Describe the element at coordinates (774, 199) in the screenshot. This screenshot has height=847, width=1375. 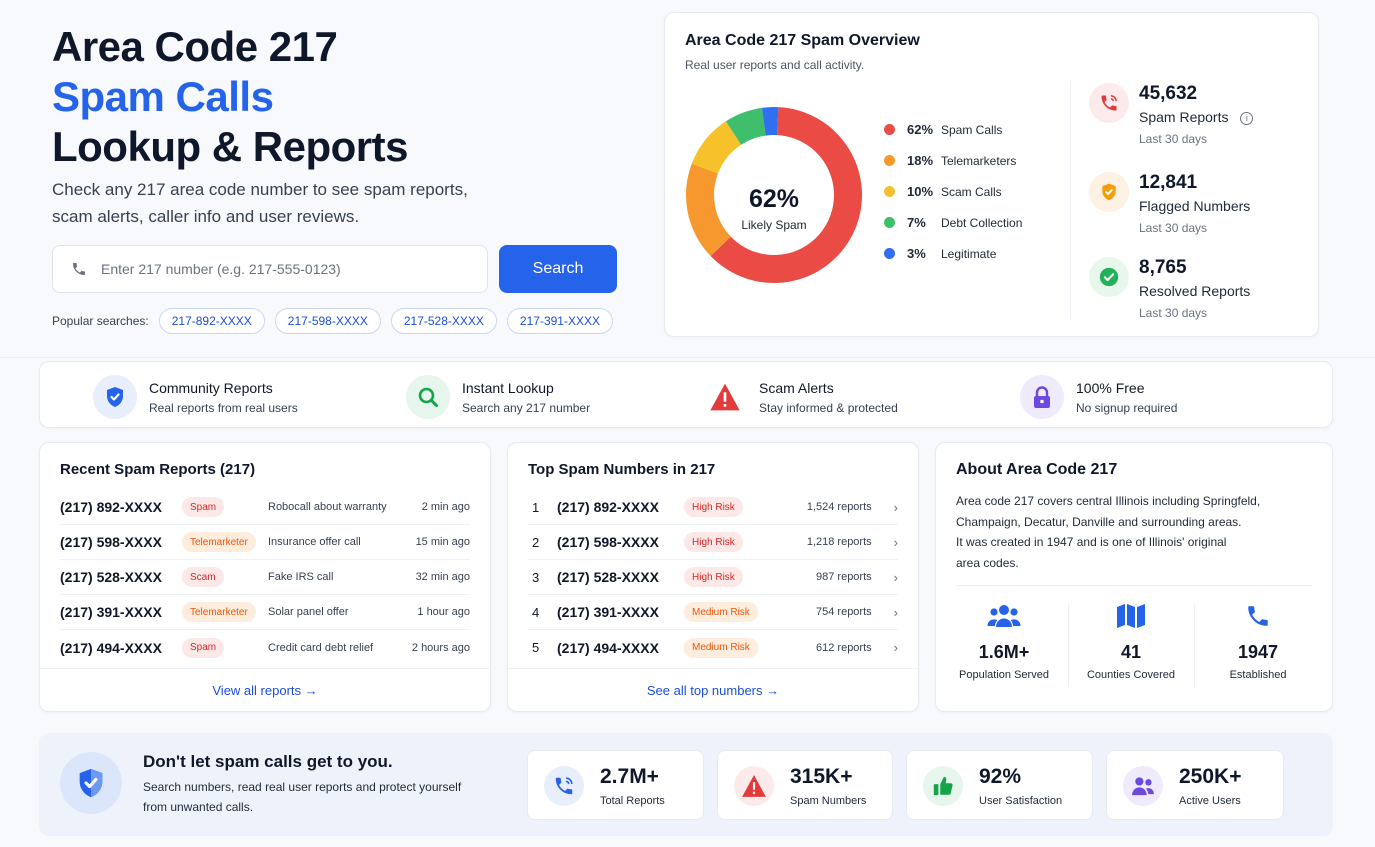
I see `donut-center-value: 62%` at that location.